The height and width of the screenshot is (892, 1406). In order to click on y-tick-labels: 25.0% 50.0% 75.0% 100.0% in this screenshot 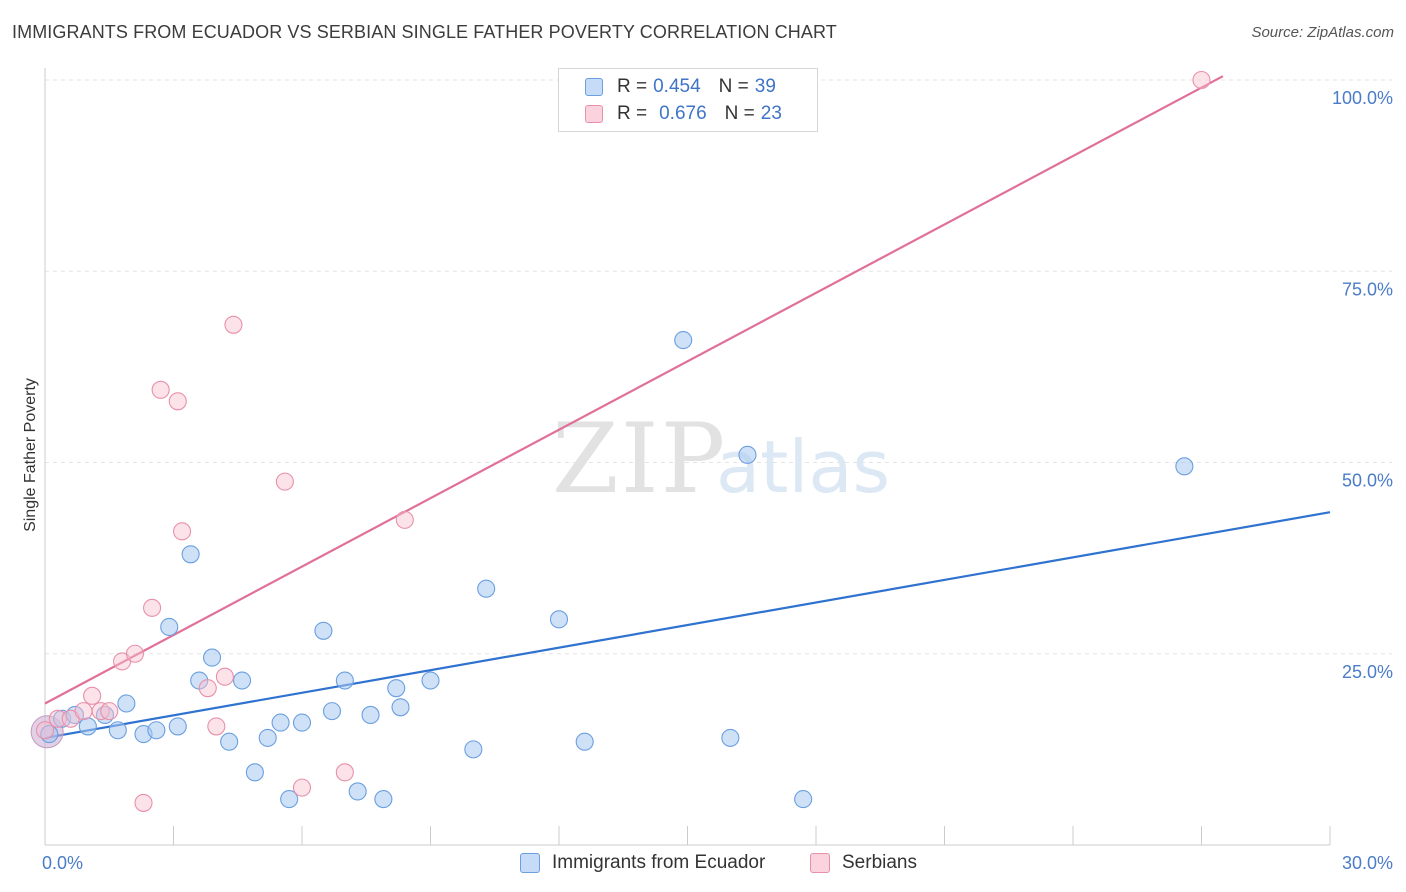, I will do `click(1362, 385)`.